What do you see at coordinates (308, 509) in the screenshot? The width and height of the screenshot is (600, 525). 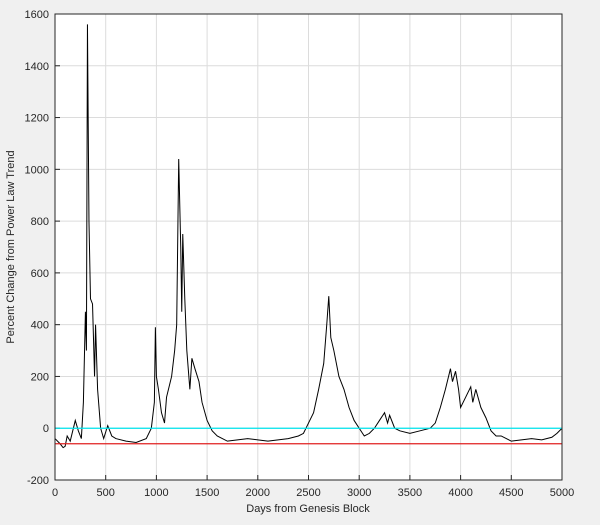 I see `x-axis-label: Days from Genesis Block` at bounding box center [308, 509].